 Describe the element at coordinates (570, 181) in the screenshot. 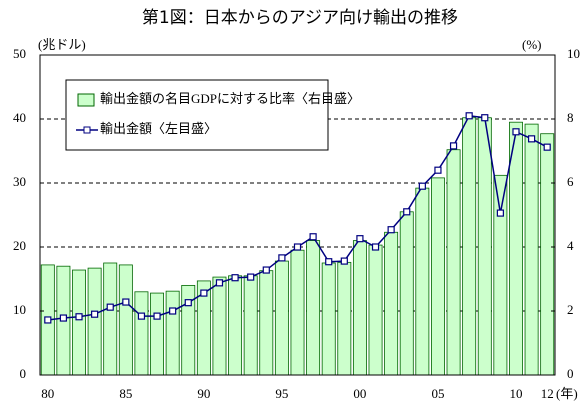

I see `y2-tick-label: 6` at that location.